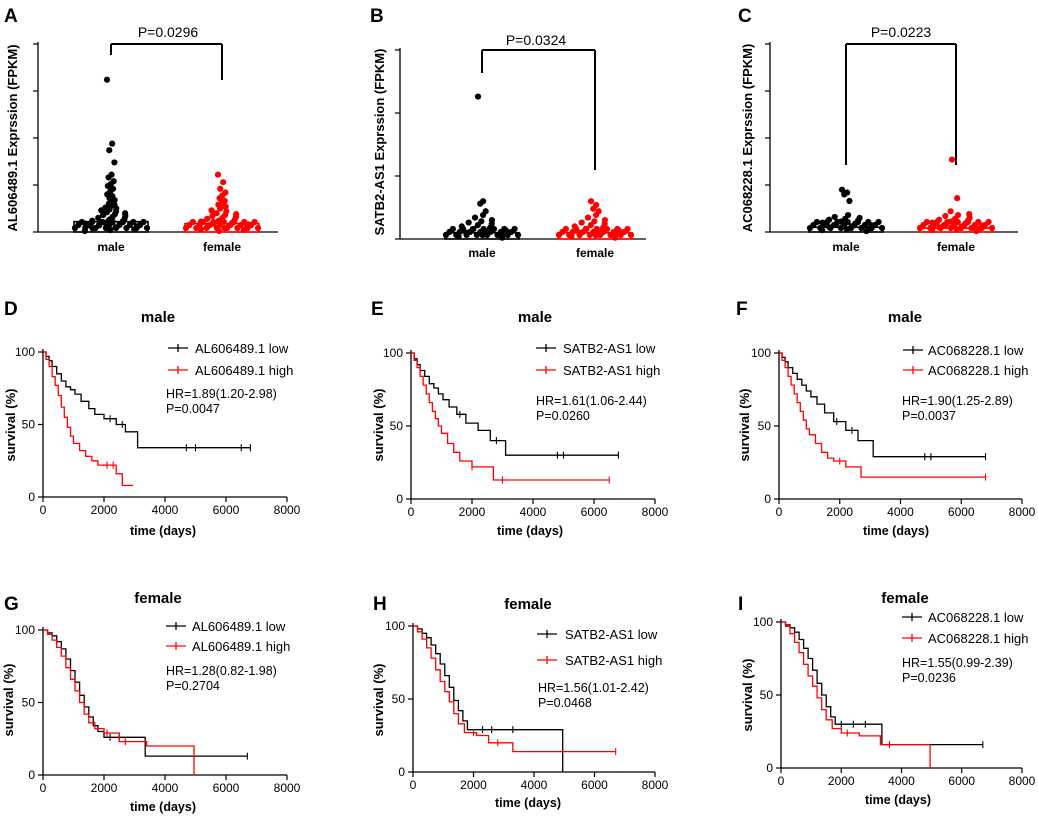 The width and height of the screenshot is (1038, 817). What do you see at coordinates (379, 142) in the screenshot?
I see `y-axis-label: SATB2-AS1 Exprssion (FPKM)` at bounding box center [379, 142].